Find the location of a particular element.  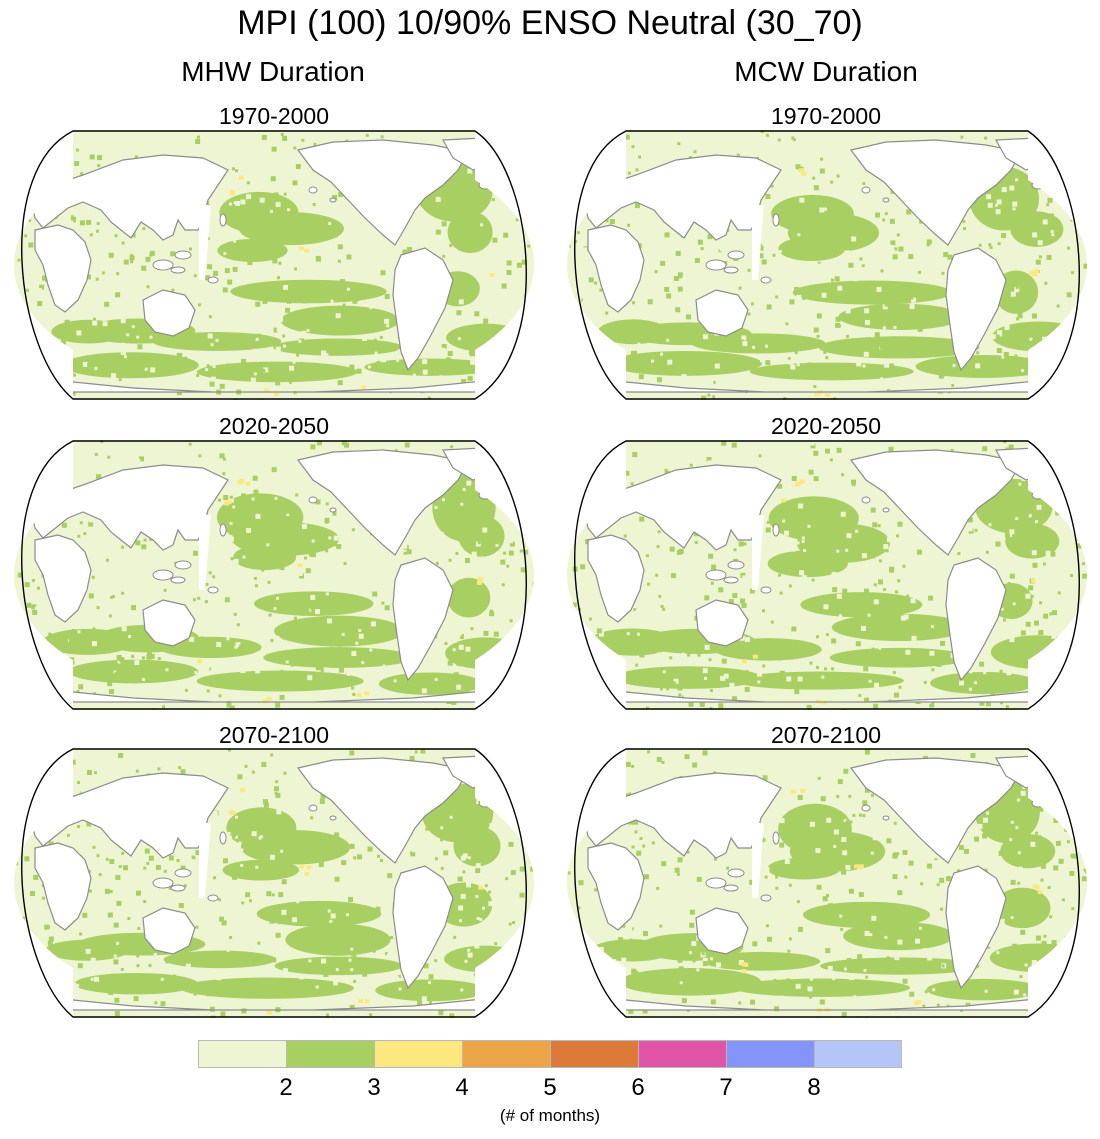

panel-title-mhw-2020: 2020-2050 is located at coordinates (274, 426).